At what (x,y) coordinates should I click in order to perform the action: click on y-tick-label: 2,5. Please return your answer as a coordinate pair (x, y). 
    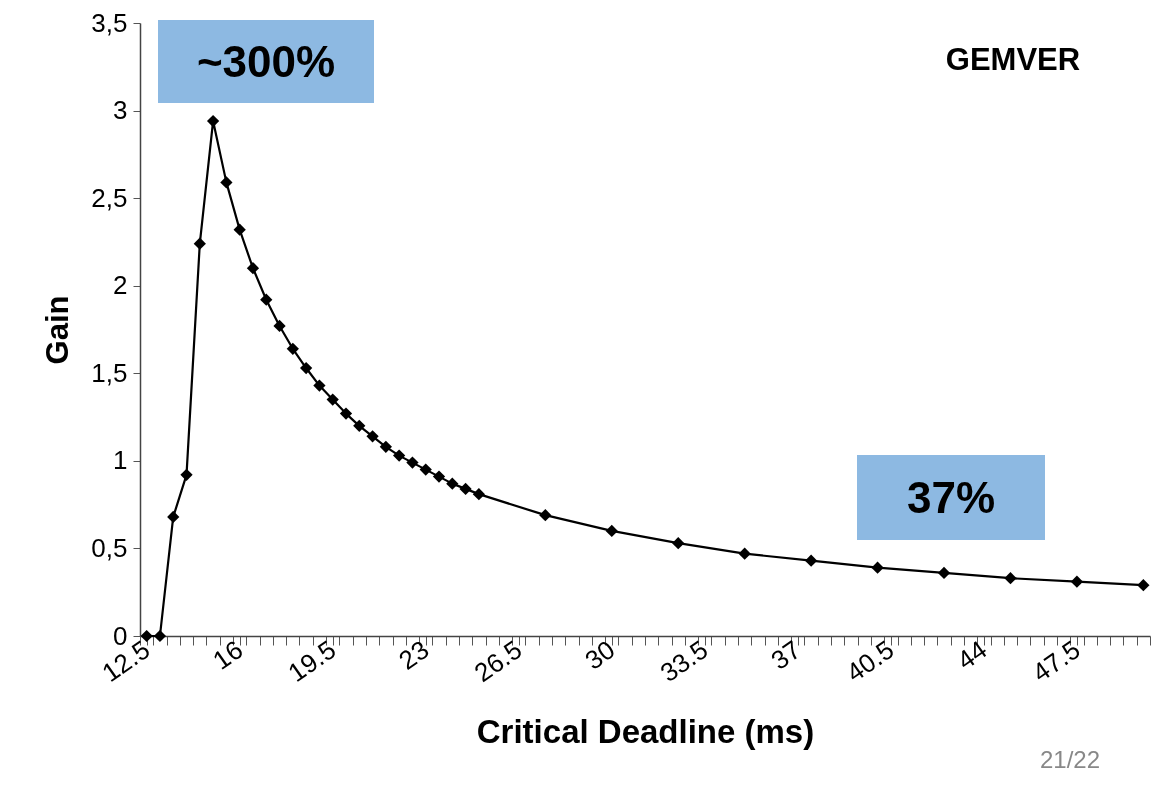
    Looking at the image, I should click on (109, 197).